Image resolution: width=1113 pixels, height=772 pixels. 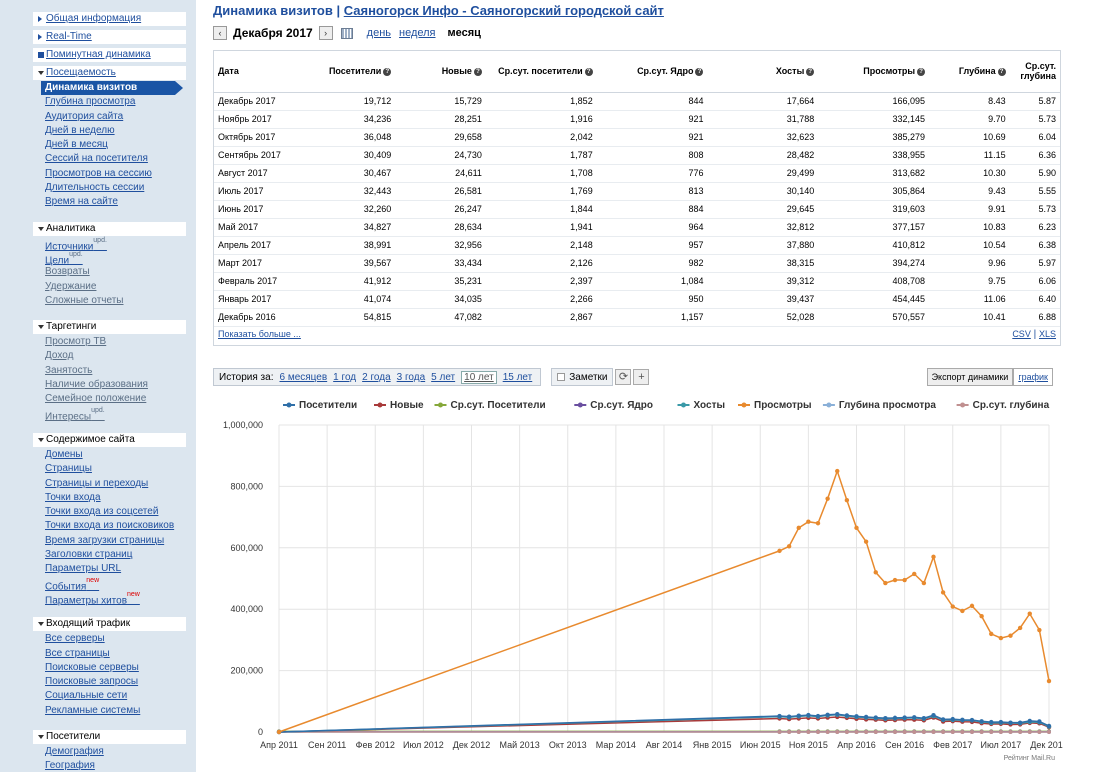 What do you see at coordinates (874, 72) in the screenshot?
I see `column-header: Просмотры?` at bounding box center [874, 72].